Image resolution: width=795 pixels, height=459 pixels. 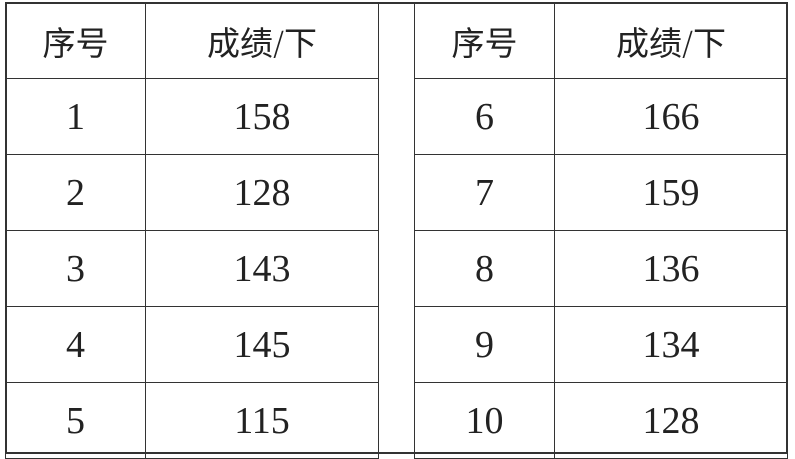 I want to click on table-row: 7 159, so click(x=601, y=192).